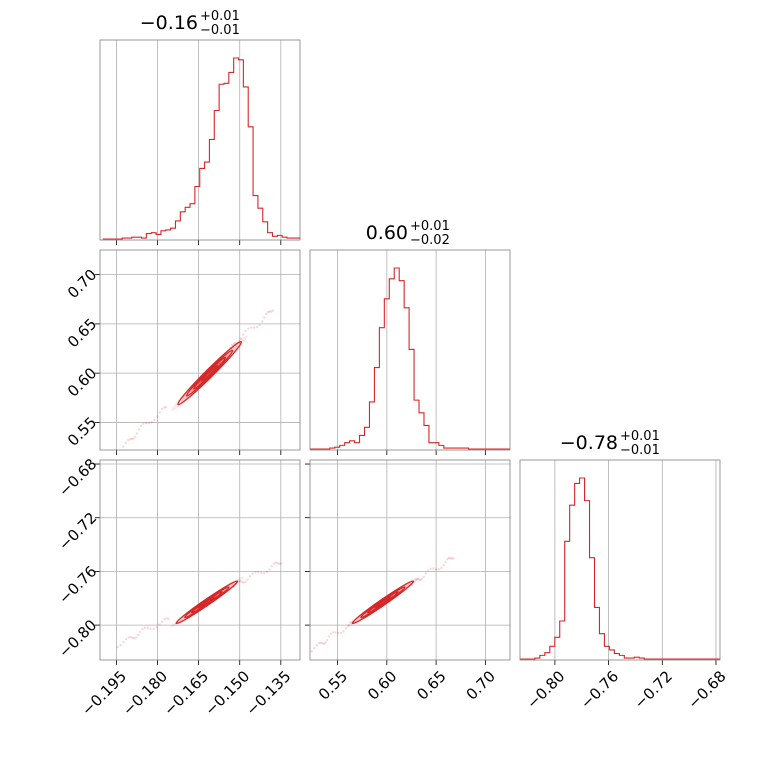 This screenshot has width=760, height=760. What do you see at coordinates (599, 689) in the screenshot?
I see `x-tick-label: −0.76` at bounding box center [599, 689].